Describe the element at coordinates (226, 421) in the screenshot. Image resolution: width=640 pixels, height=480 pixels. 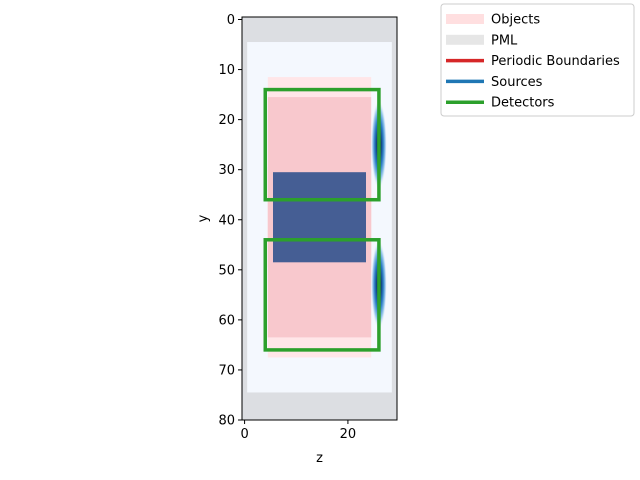
I see `y-tick-label: 80` at that location.